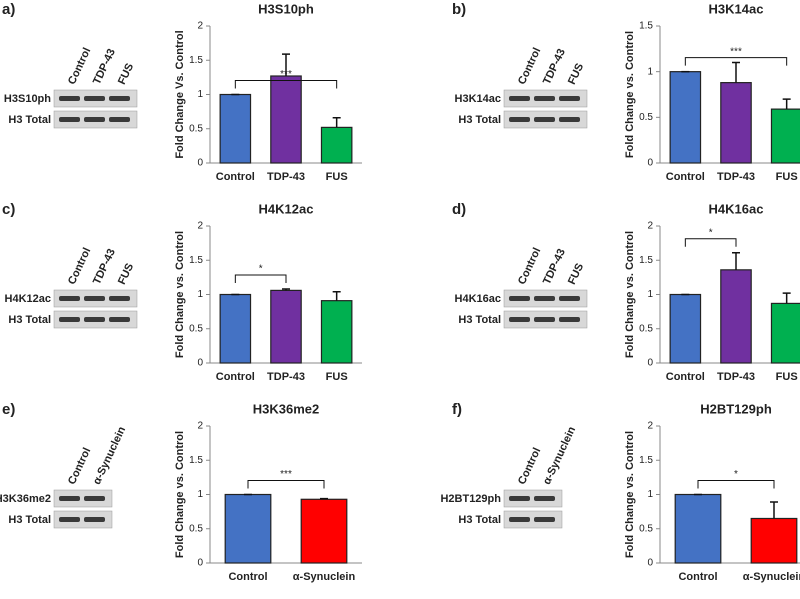  Describe the element at coordinates (478, 299) in the screenshot. I see `blot-row-label: H4K16ac` at that location.